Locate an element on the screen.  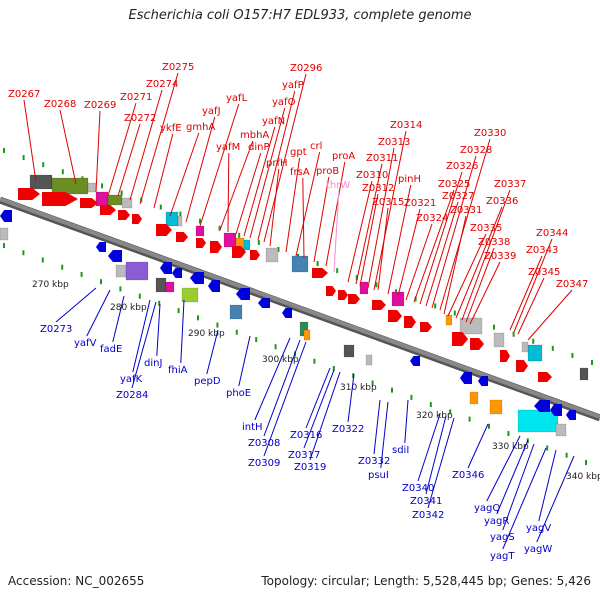
leader-line-prob is located at coordinates (321, 219).